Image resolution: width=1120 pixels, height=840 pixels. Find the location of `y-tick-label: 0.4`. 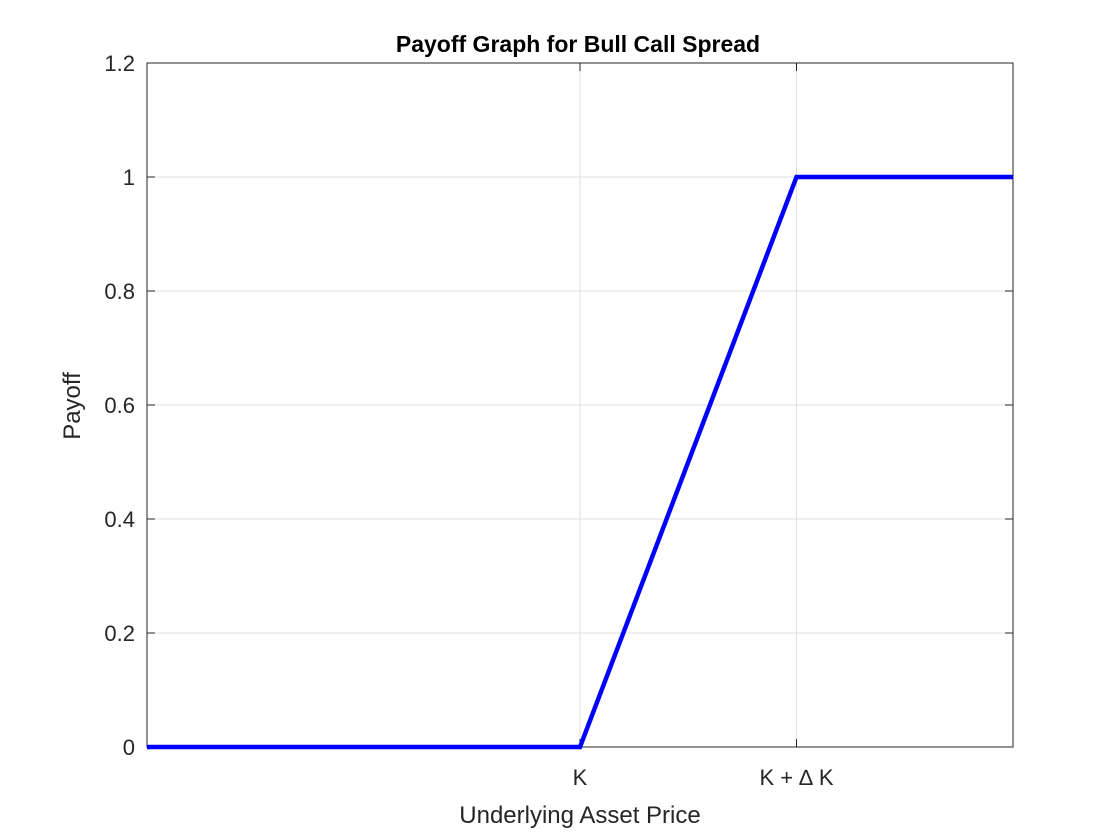

y-tick-label: 0.4 is located at coordinates (119, 519).